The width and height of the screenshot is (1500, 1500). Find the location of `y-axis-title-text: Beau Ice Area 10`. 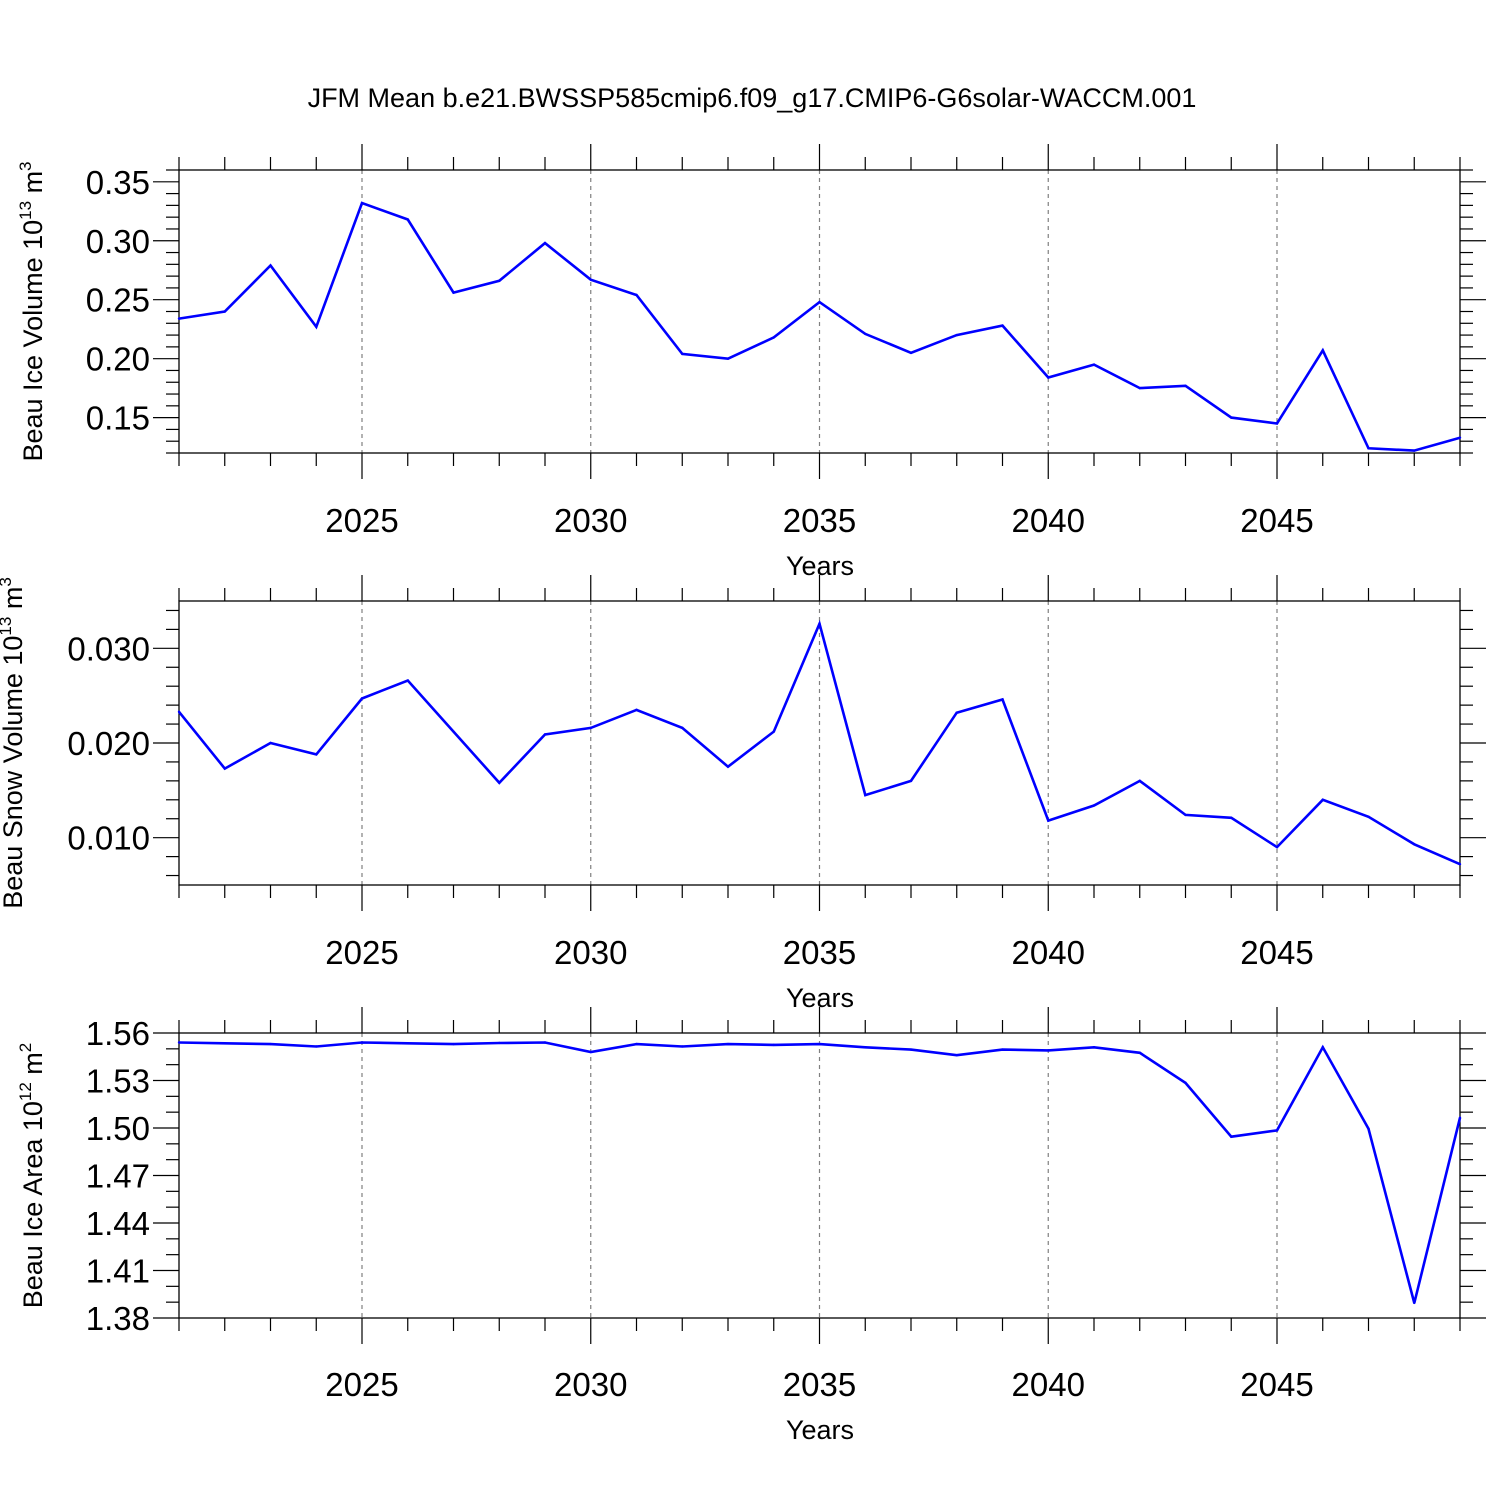

y-axis-title-text: Beau Ice Area 10 is located at coordinates (33, 1204).